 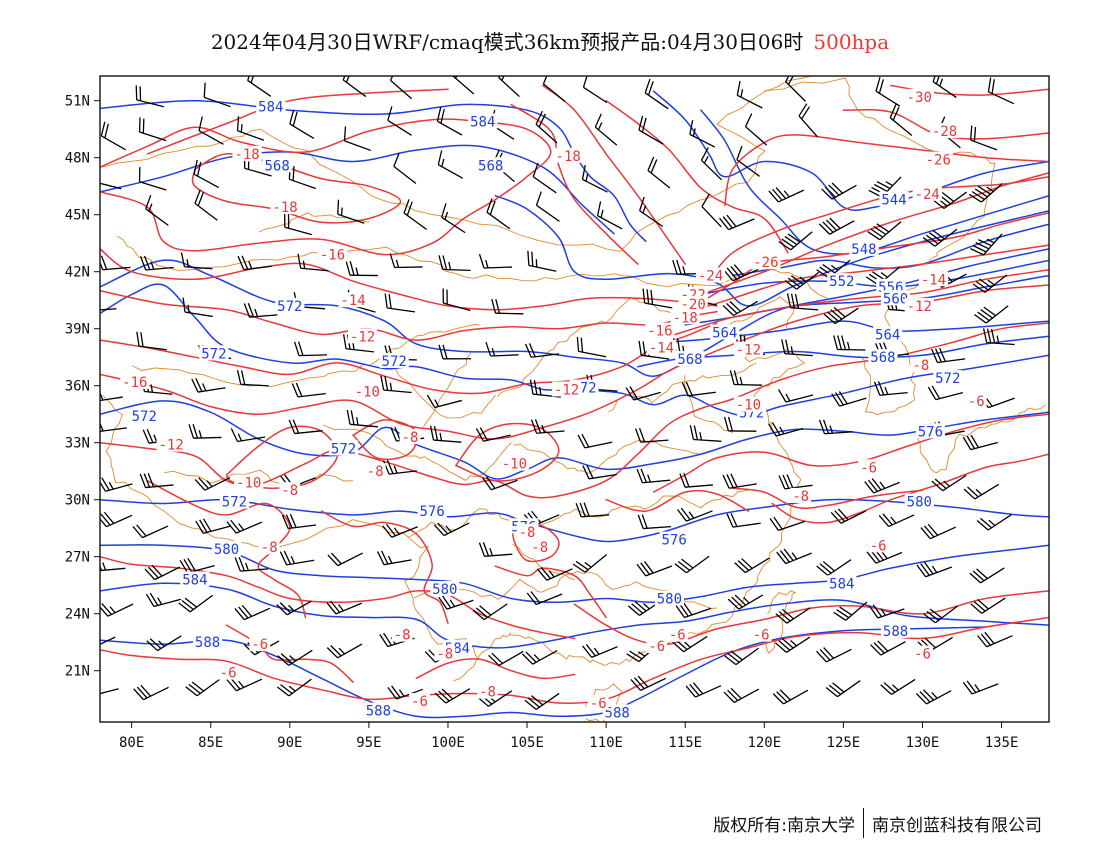 What do you see at coordinates (368, 743) in the screenshot?
I see `x-tick-label: 95E` at bounding box center [368, 743].